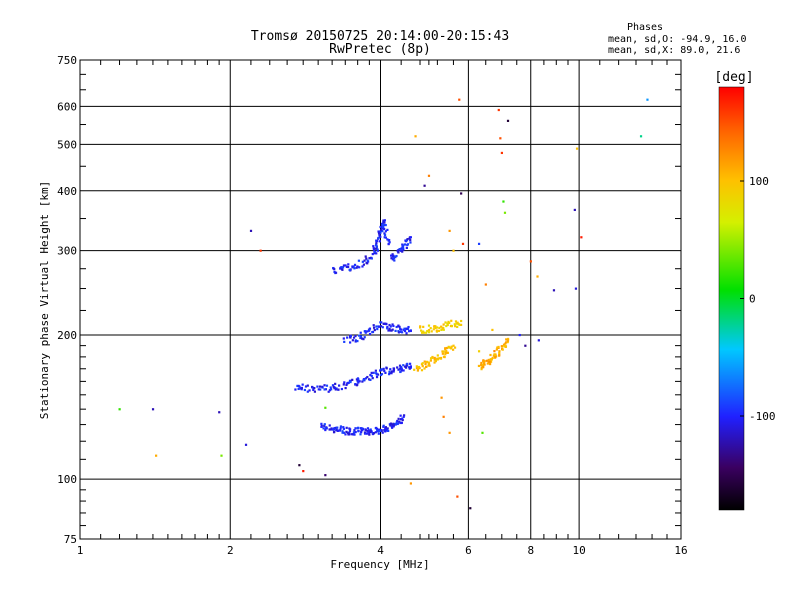 The height and width of the screenshot is (600, 800). I want to click on y-tick-label: 500, so click(67, 144).